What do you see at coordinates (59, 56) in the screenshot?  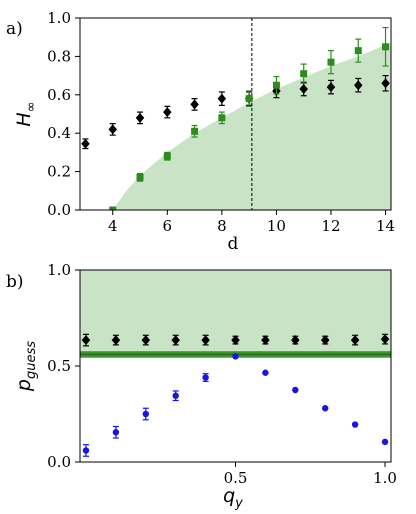 I see `y-tick-label: 0.8` at bounding box center [59, 56].